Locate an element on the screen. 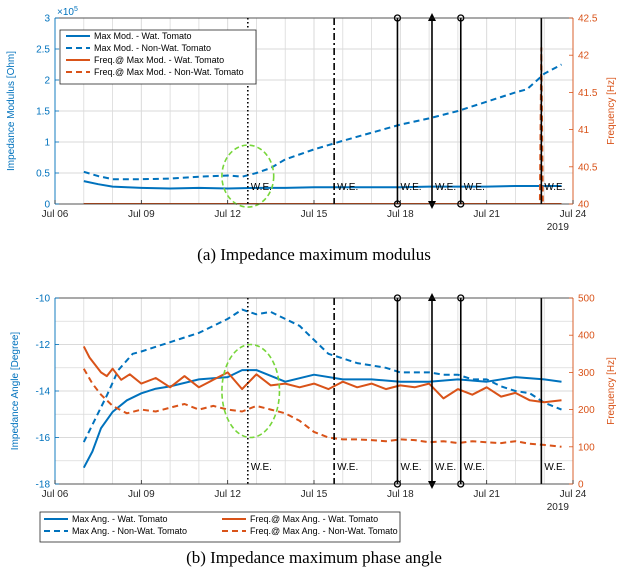  c0-y-tick-label-right-1: 40.5 is located at coordinates (588, 167).